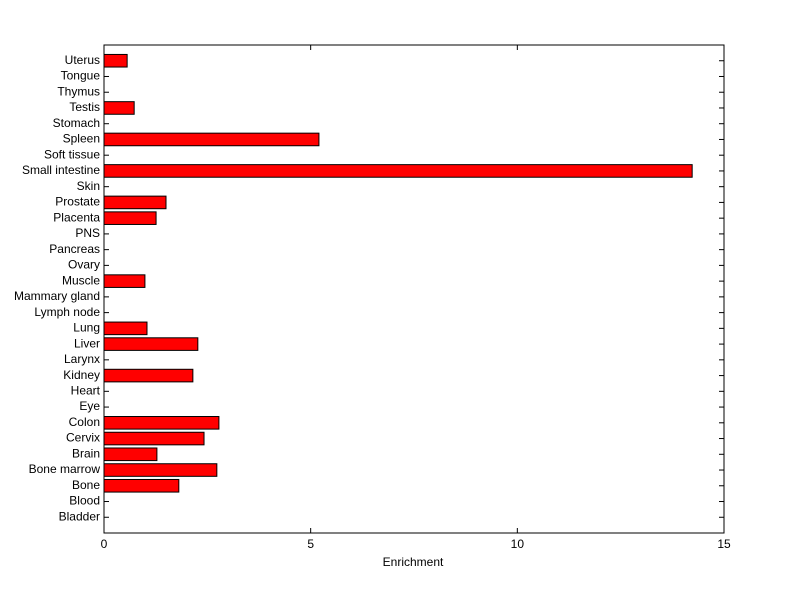 Image resolution: width=800 pixels, height=599 pixels. What do you see at coordinates (81, 139) in the screenshot?
I see `y-tick-label: Spleen` at bounding box center [81, 139].